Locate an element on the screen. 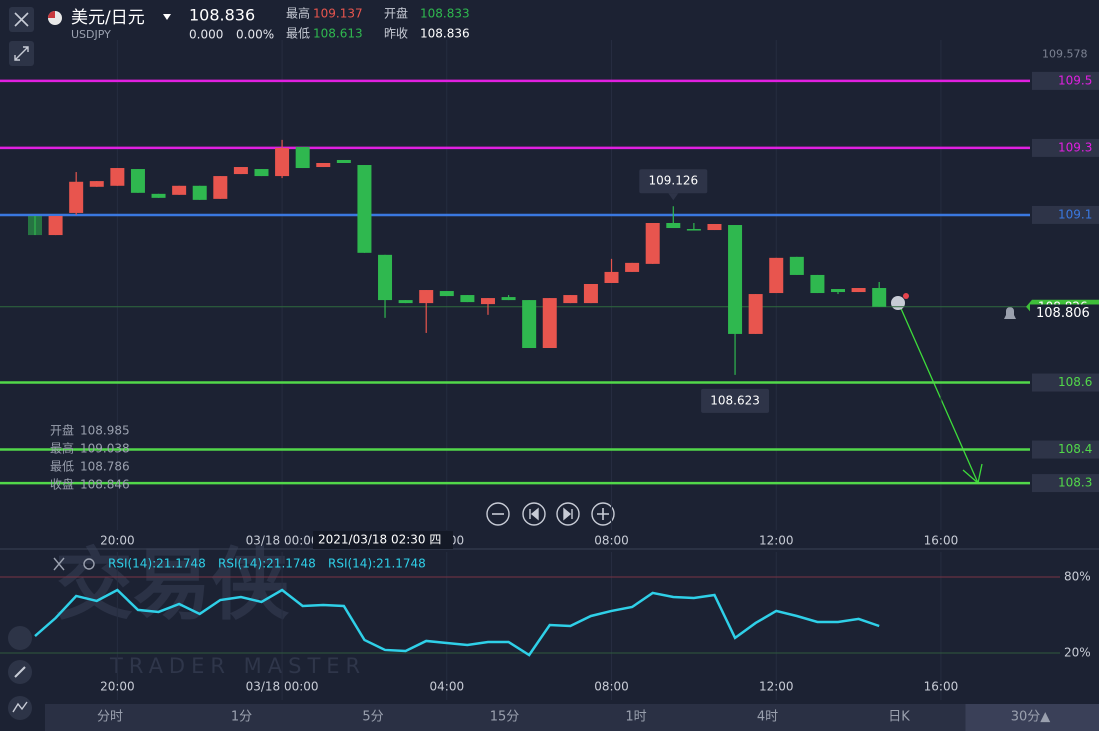 The width and height of the screenshot is (1099, 731). zoom-out-button is located at coordinates (498, 514).